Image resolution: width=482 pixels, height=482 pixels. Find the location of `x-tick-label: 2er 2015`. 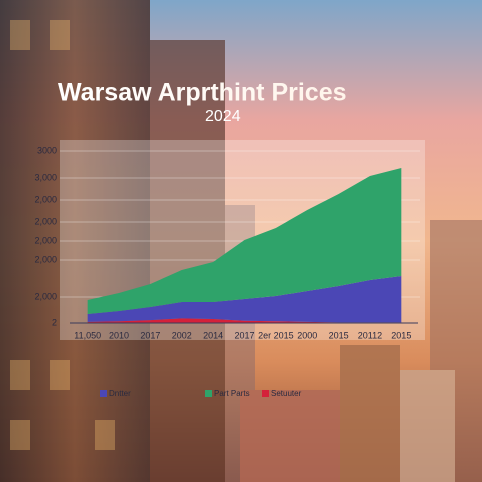

x-tick-label: 2er 2015 is located at coordinates (276, 335).